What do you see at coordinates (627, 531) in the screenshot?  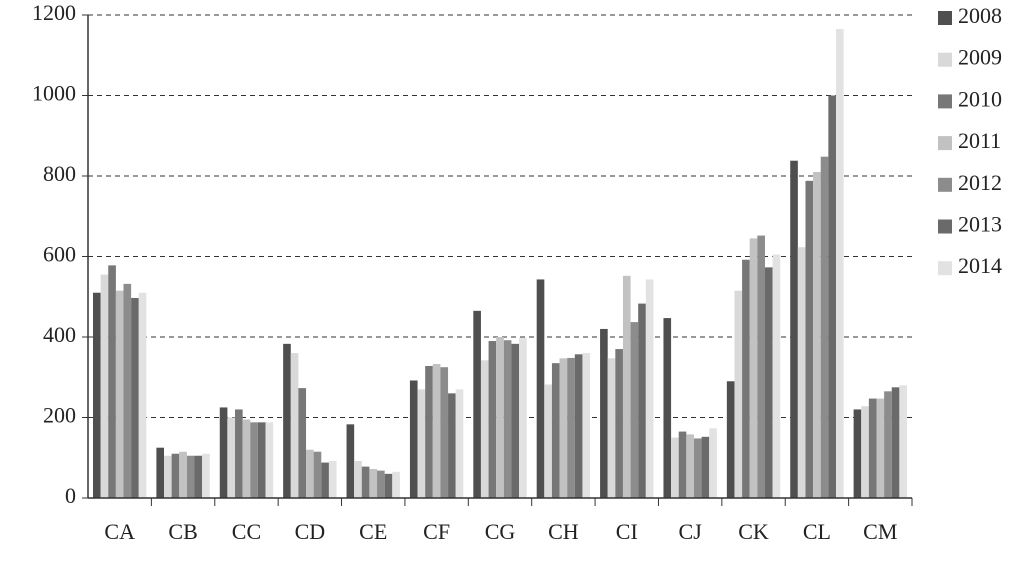 I see `x-tick-label: CI` at bounding box center [627, 531].